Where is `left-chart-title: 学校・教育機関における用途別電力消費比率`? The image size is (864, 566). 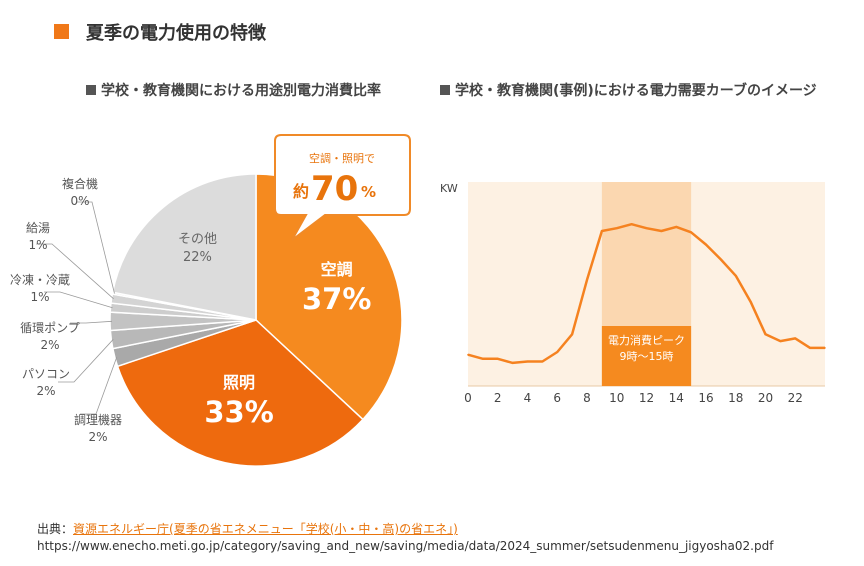 left-chart-title: 学校・教育機関における用途別電力消費比率 is located at coordinates (241, 91).